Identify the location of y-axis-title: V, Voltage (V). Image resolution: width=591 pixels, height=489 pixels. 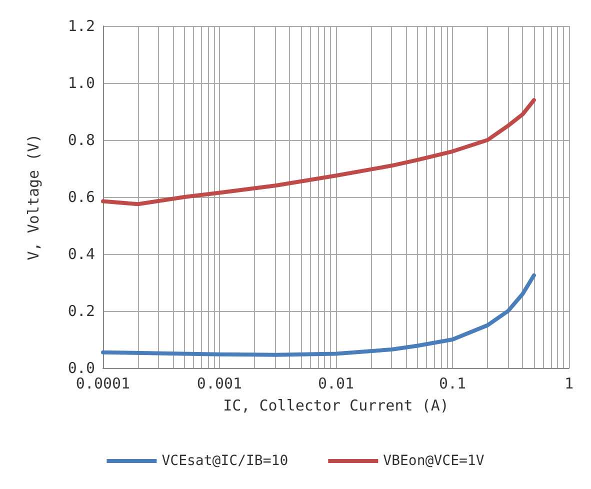
(33, 197).